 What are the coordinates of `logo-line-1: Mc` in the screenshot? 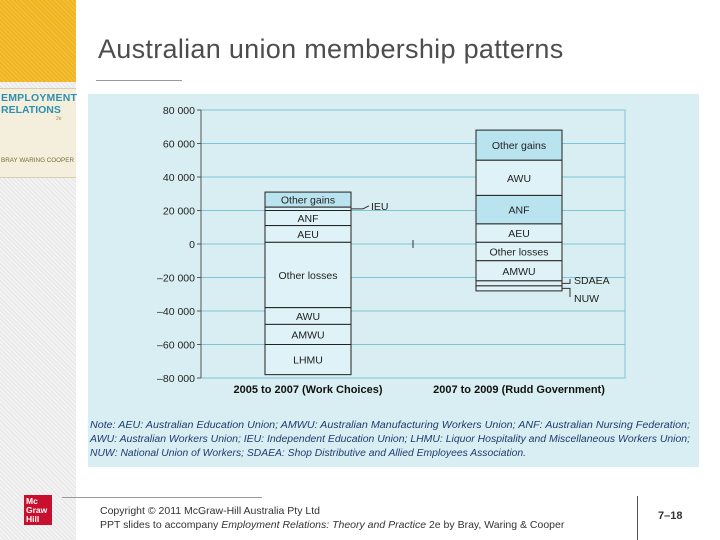 It's located at (32, 501).